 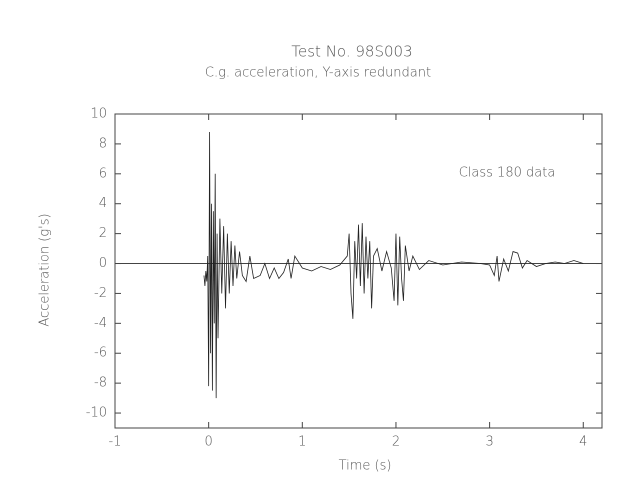 What do you see at coordinates (103, 203) in the screenshot?
I see `y-tick-label: 4` at bounding box center [103, 203].